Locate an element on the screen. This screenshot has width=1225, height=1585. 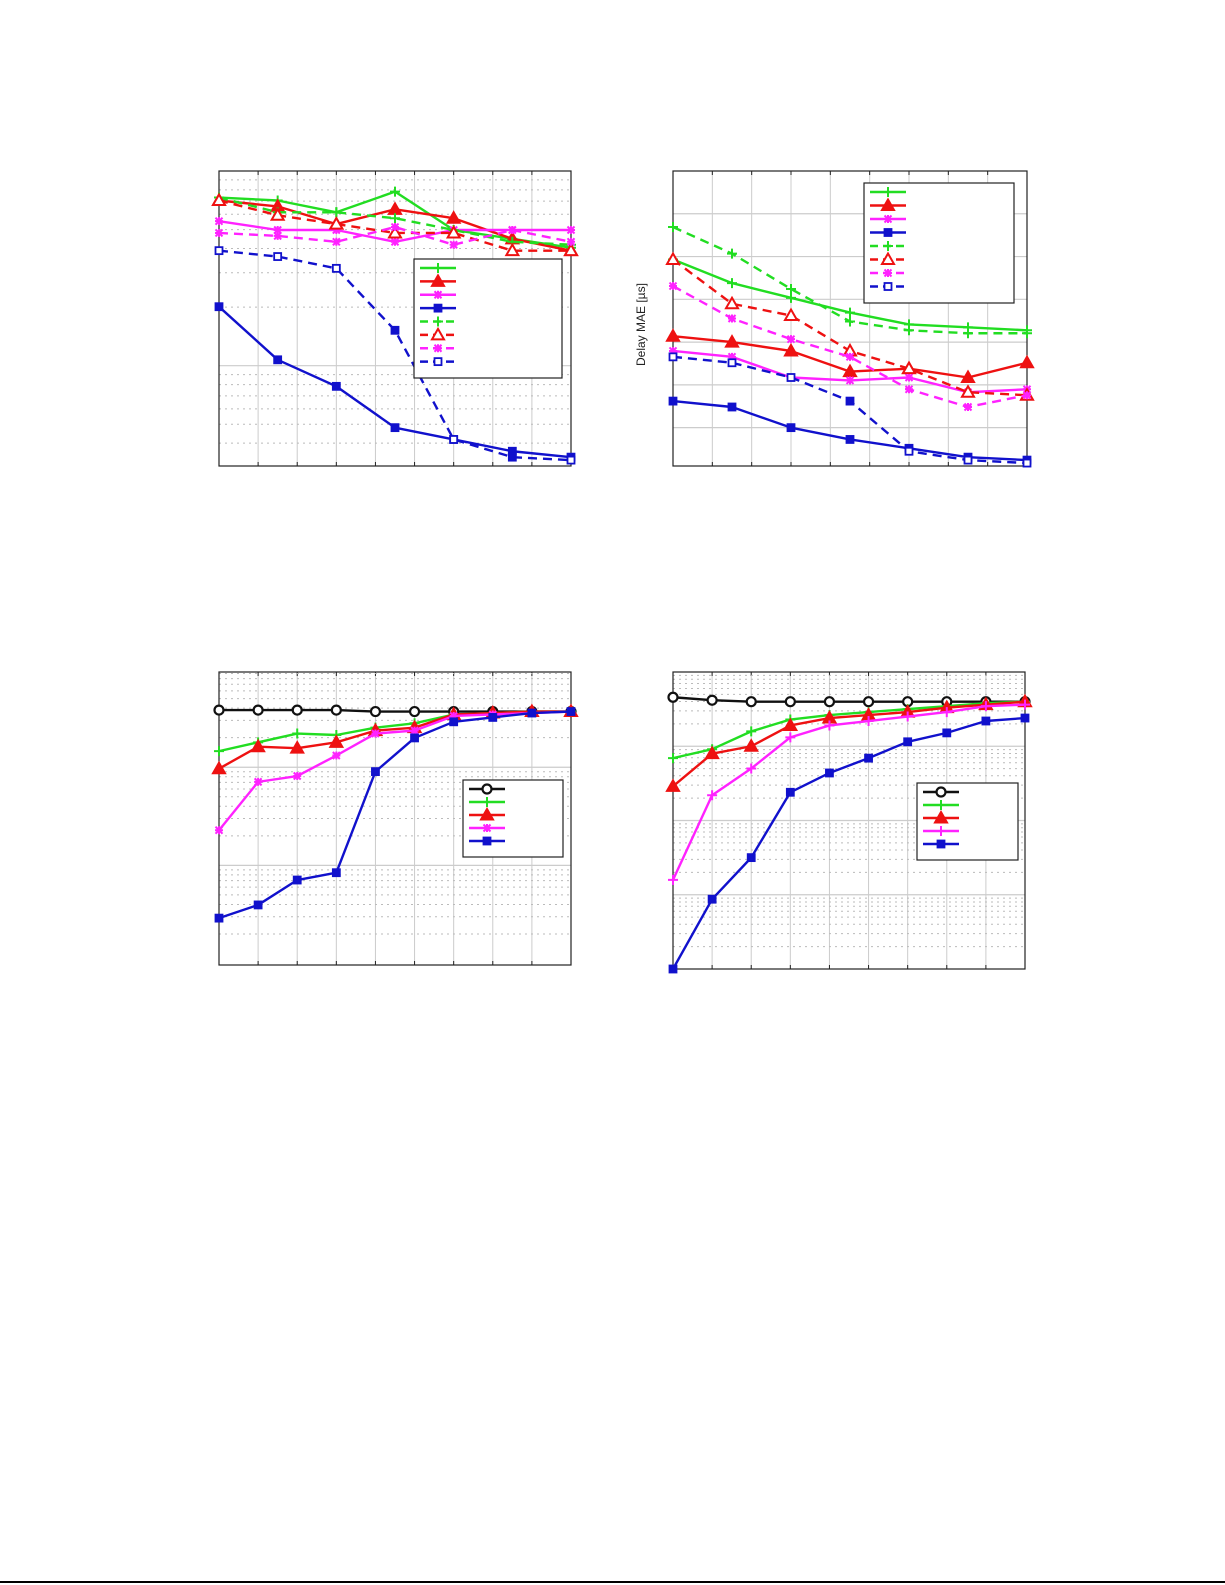
chart-top-left is located at coordinates (395, 318).